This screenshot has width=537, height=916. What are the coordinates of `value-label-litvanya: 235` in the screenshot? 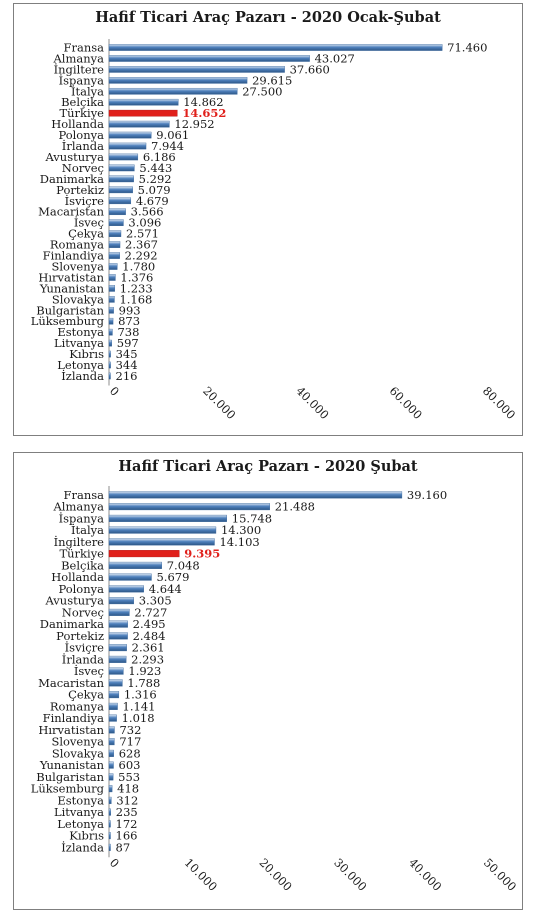 It's located at (127, 812).